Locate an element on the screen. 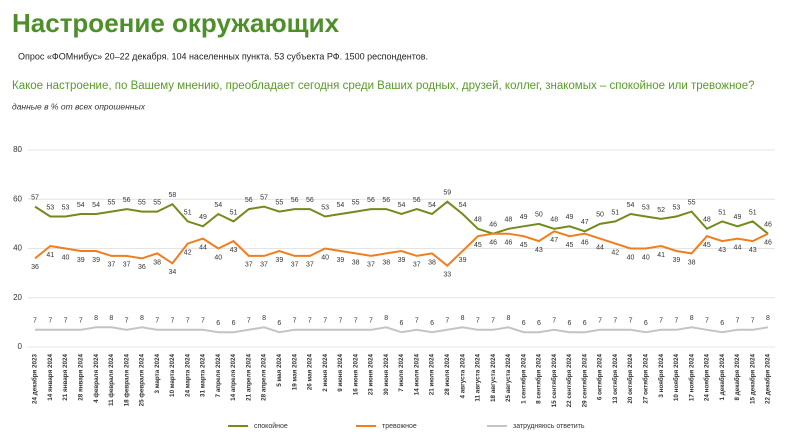  x-tick-label: 4 февраля 2024 is located at coordinates (96, 378).